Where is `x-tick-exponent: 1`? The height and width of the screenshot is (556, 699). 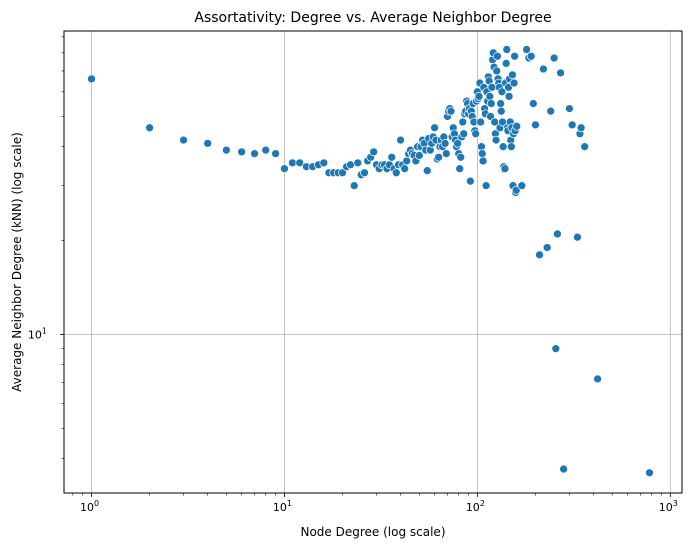
x-tick-exponent: 1 is located at coordinates (289, 503).